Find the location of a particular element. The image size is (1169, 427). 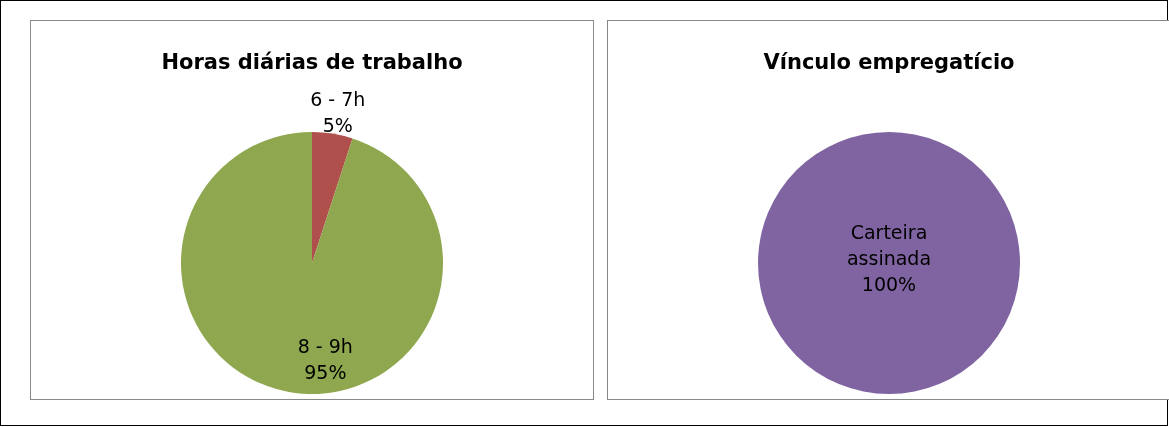

data-label: 95% is located at coordinates (325, 372).